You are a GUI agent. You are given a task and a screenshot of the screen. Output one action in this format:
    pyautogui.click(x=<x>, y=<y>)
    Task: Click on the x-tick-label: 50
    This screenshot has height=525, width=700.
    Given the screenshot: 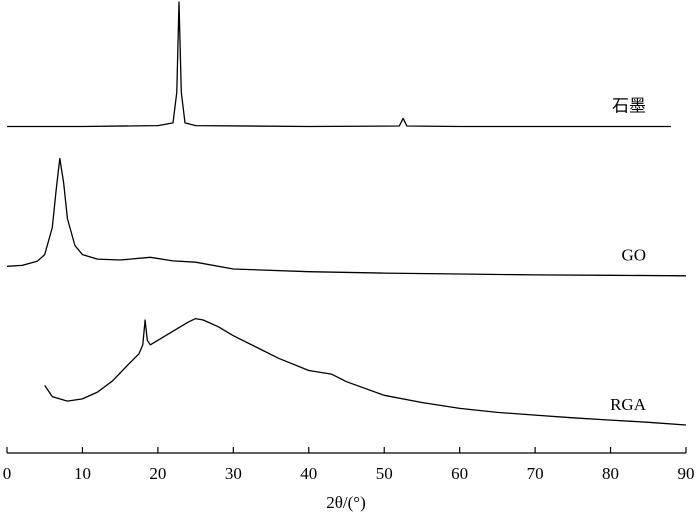 What is the action you would take?
    pyautogui.click(x=384, y=473)
    